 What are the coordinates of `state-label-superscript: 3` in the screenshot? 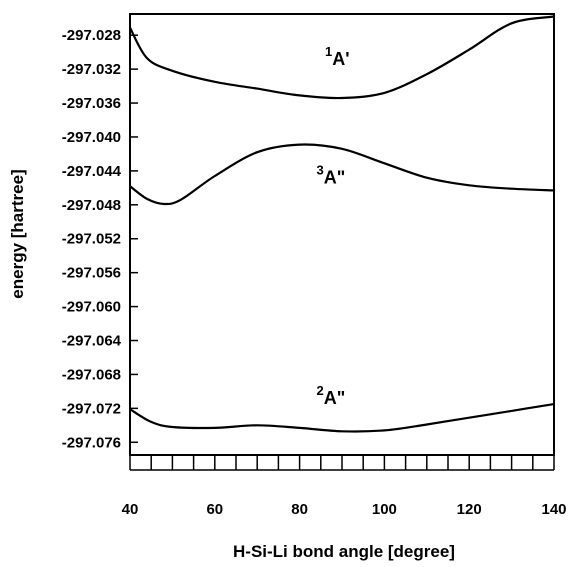 It's located at (320, 170).